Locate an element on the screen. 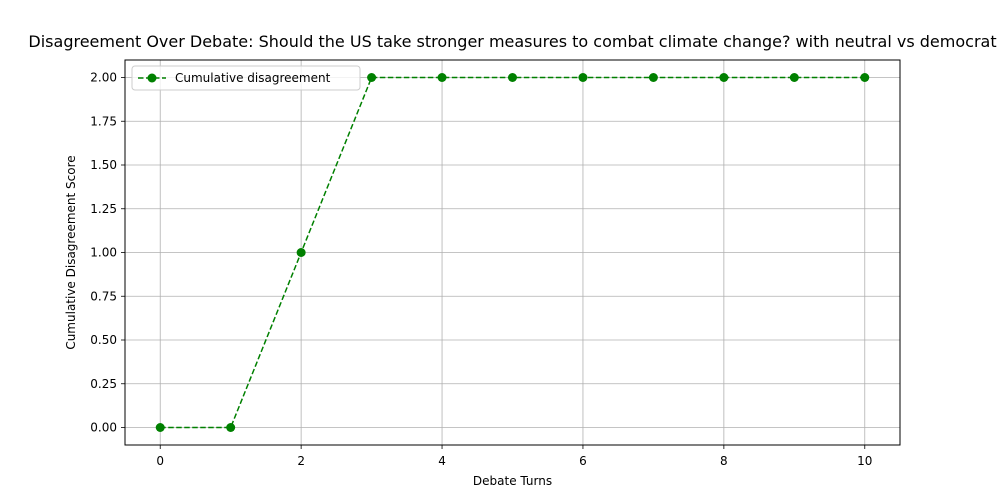  y-tick-label: 1.25 is located at coordinates (103, 209).